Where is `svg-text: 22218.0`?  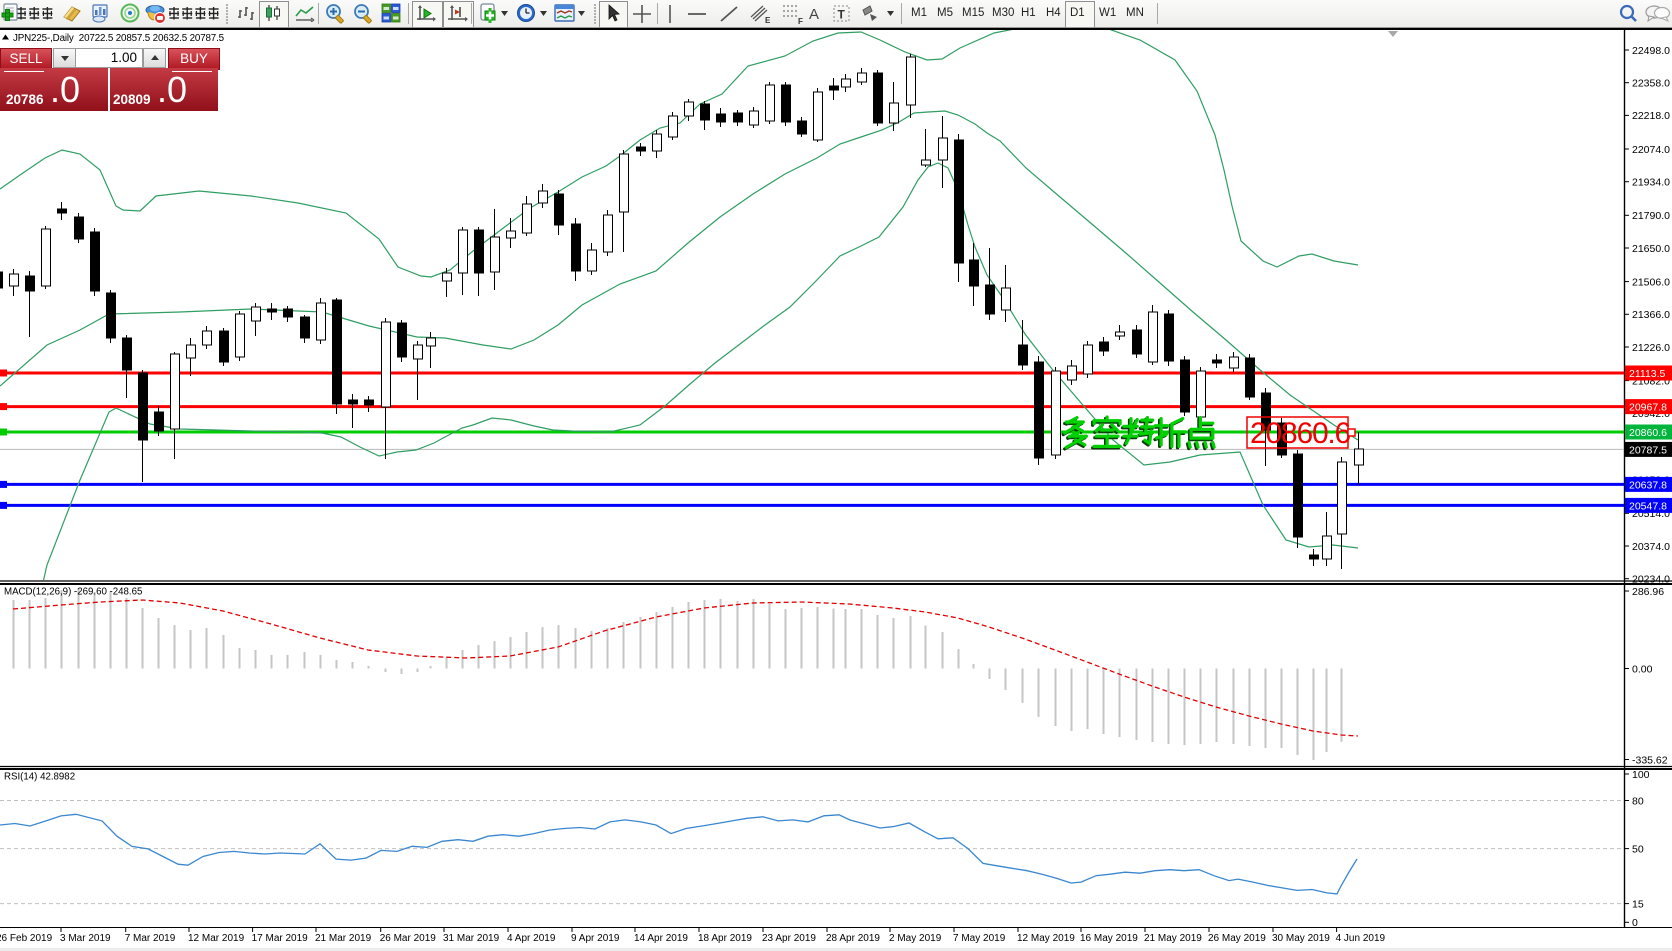 svg-text: 22218.0 is located at coordinates (1651, 116).